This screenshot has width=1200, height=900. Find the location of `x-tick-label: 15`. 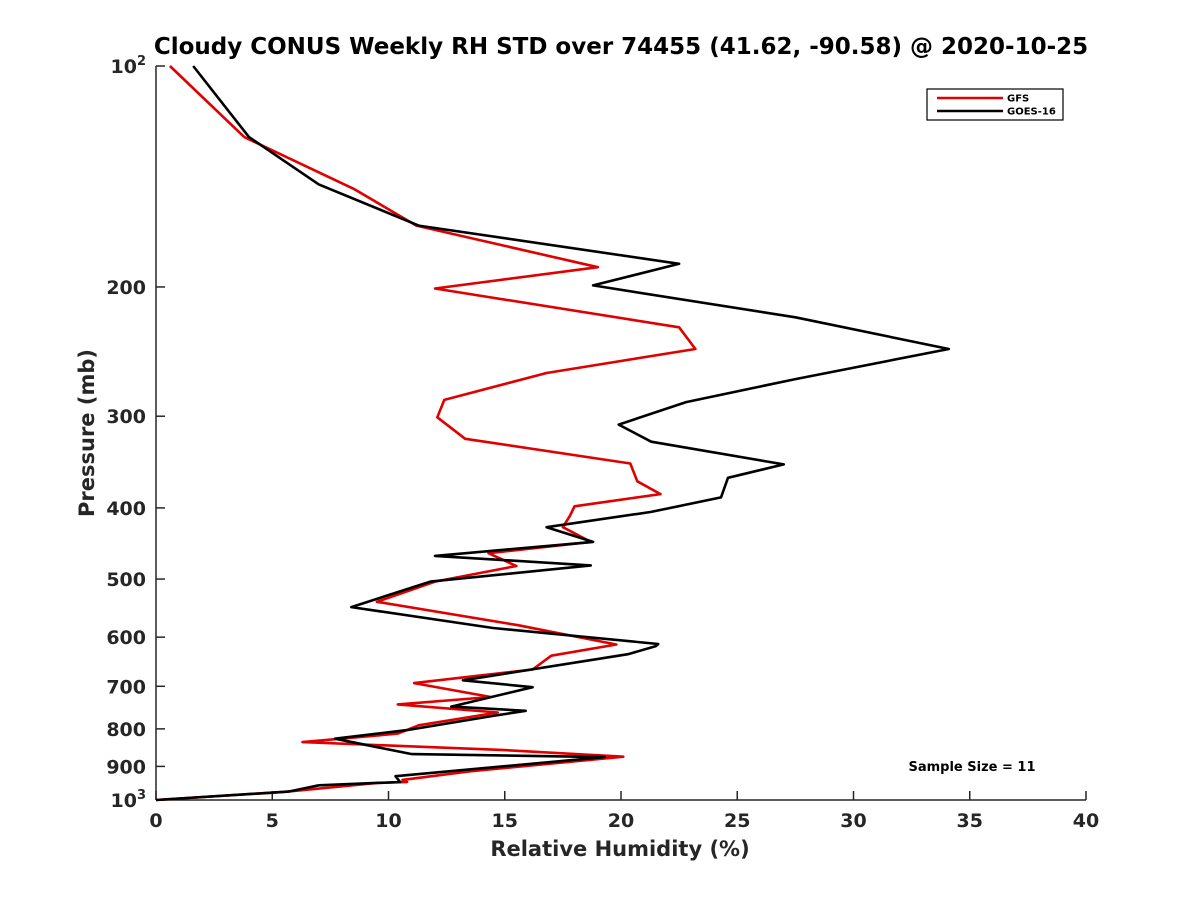

x-tick-label: 15 is located at coordinates (505, 821).